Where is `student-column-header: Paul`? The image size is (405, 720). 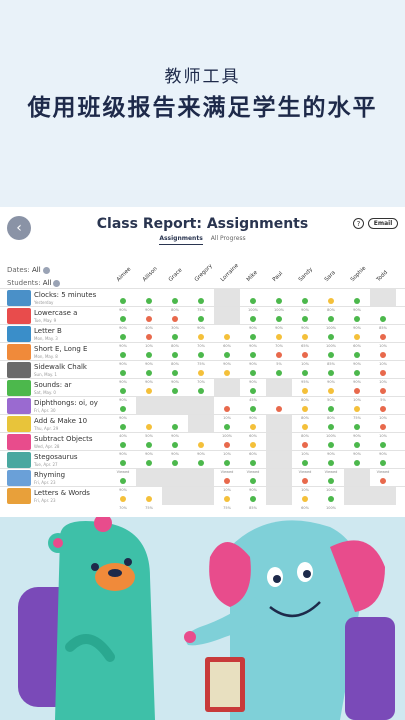
student-column-header: Paul is located at coordinates (278, 276).